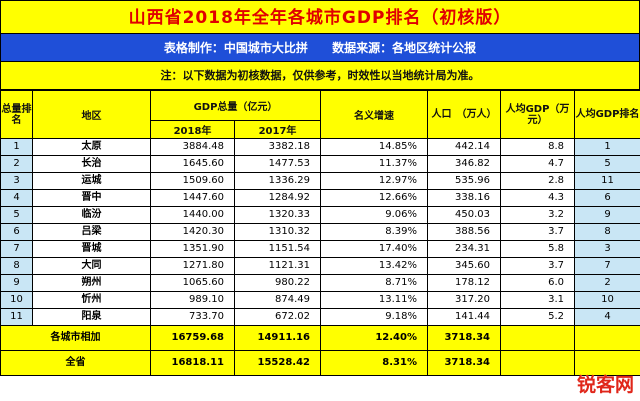 The image size is (640, 401). I want to click on per-capita-rank-cell: 11, so click(607, 181).